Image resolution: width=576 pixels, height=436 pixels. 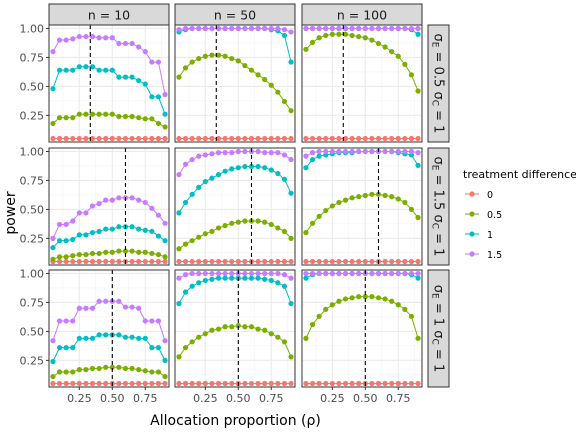 What do you see at coordinates (362, 83) in the screenshot?
I see `panel-background` at bounding box center [362, 83].